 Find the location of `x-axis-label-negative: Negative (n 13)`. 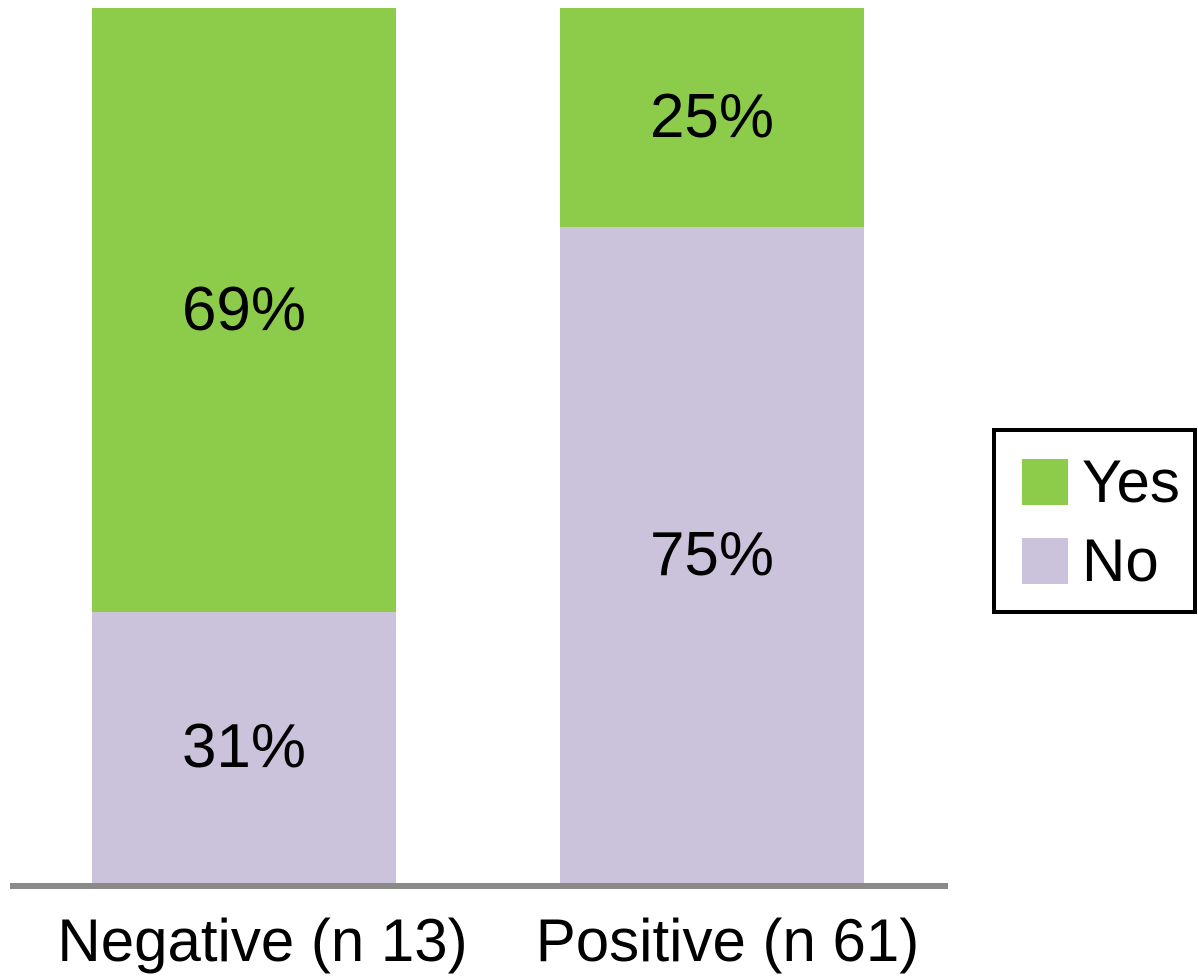

x-axis-label-negative: Negative (n 13) is located at coordinates (262, 940).